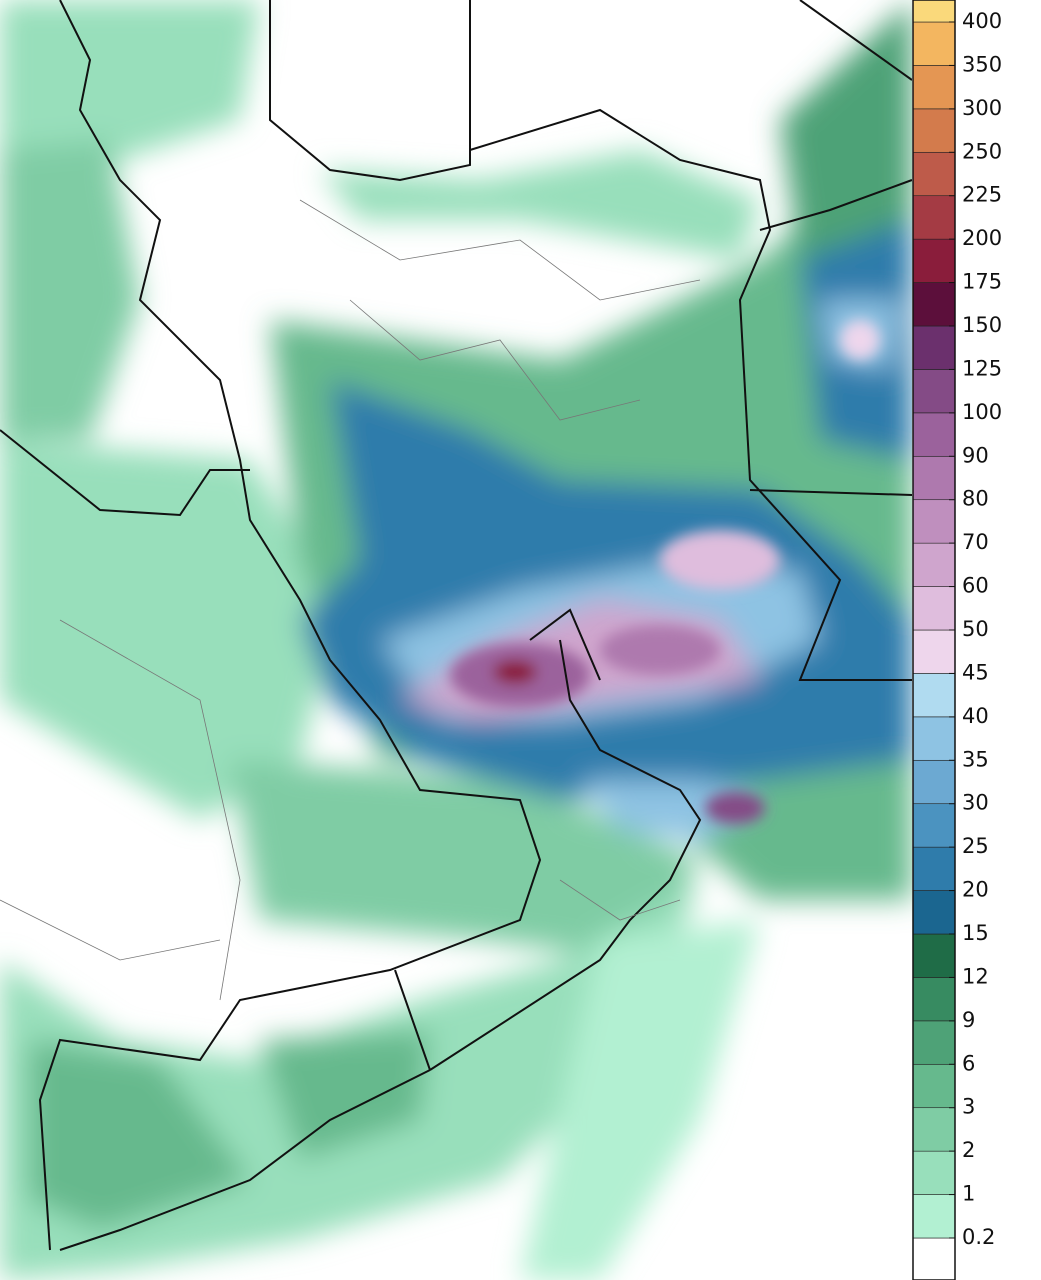  Describe the element at coordinates (975, 499) in the screenshot. I see `legend-label: 80` at that location.